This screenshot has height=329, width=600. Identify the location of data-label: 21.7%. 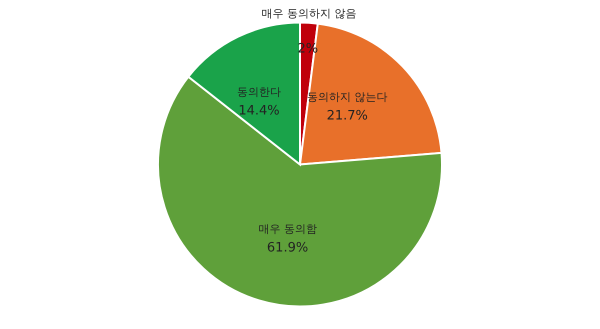
(347, 116).